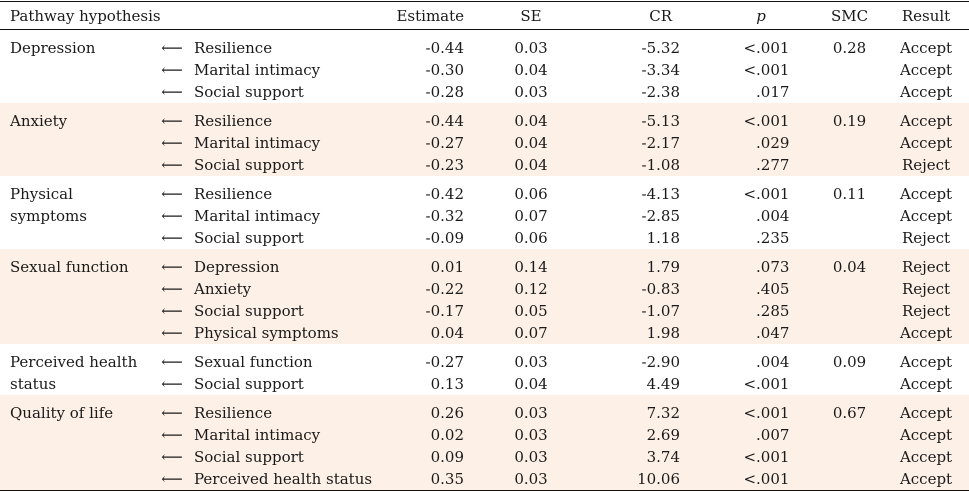  Describe the element at coordinates (773, 165) in the screenshot. I see `p-value: .277` at that location.